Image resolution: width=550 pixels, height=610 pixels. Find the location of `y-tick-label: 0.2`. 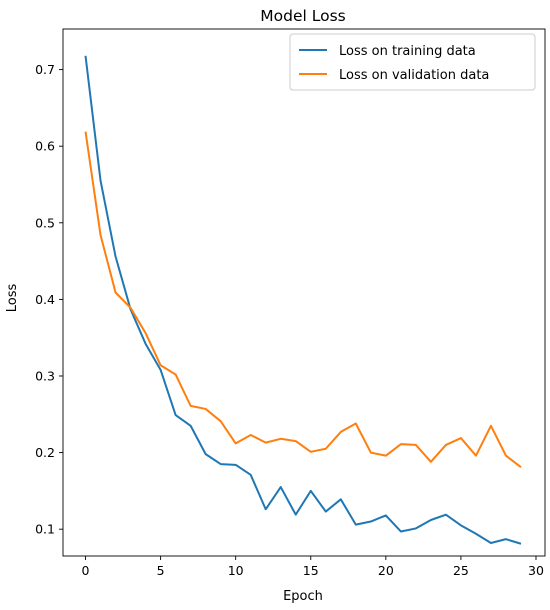

y-tick-label: 0.2 is located at coordinates (45, 452).